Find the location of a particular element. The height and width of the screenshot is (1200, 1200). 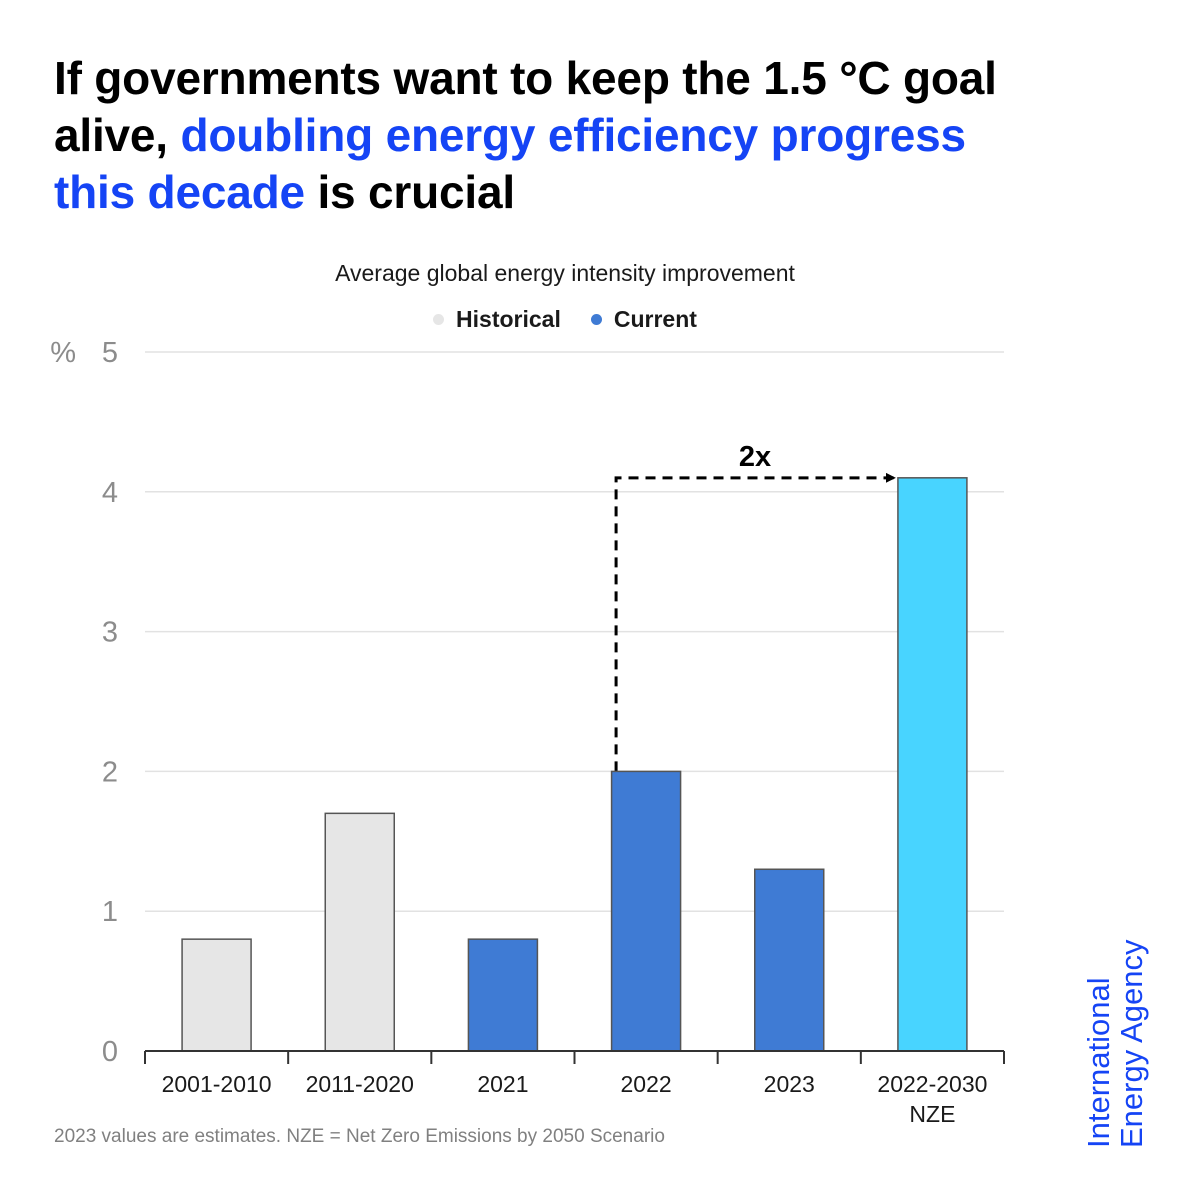

iea-logo: International Energy Agency is located at coordinates (1115, 1043).